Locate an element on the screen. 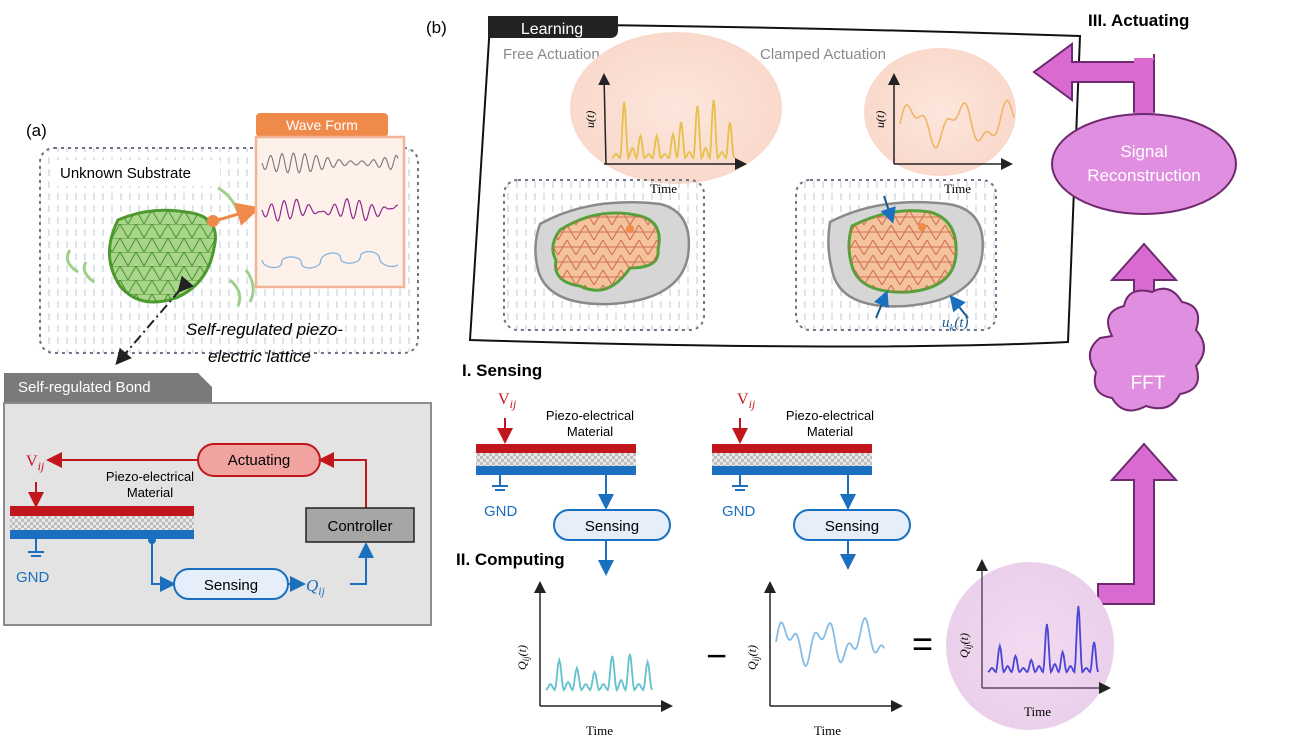 The height and width of the screenshot is (744, 1302). panel-b-label: (b) is located at coordinates (436, 27).